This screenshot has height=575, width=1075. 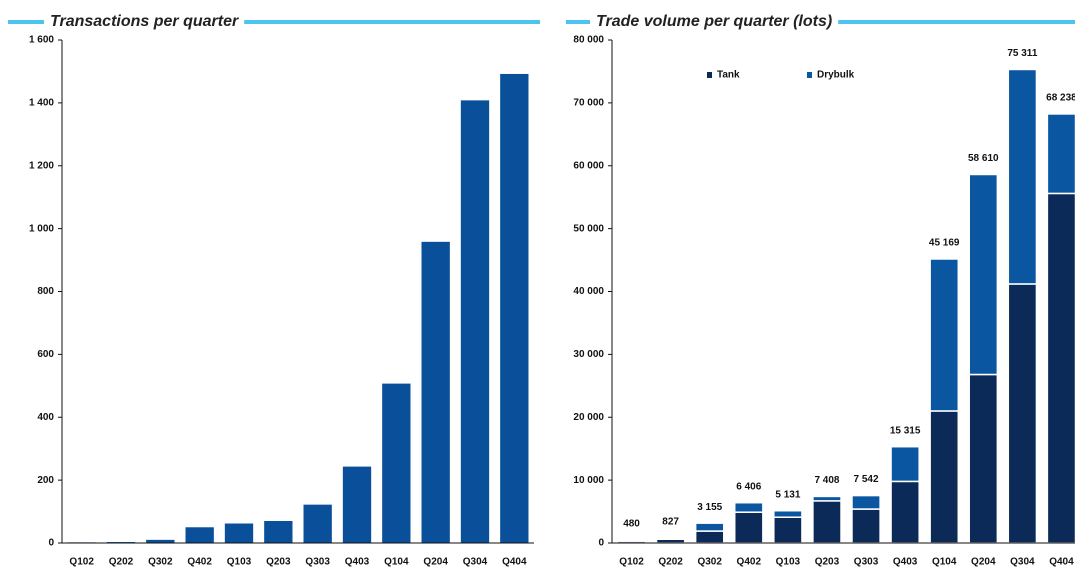 I want to click on total-label: 7 542, so click(x=866, y=479).